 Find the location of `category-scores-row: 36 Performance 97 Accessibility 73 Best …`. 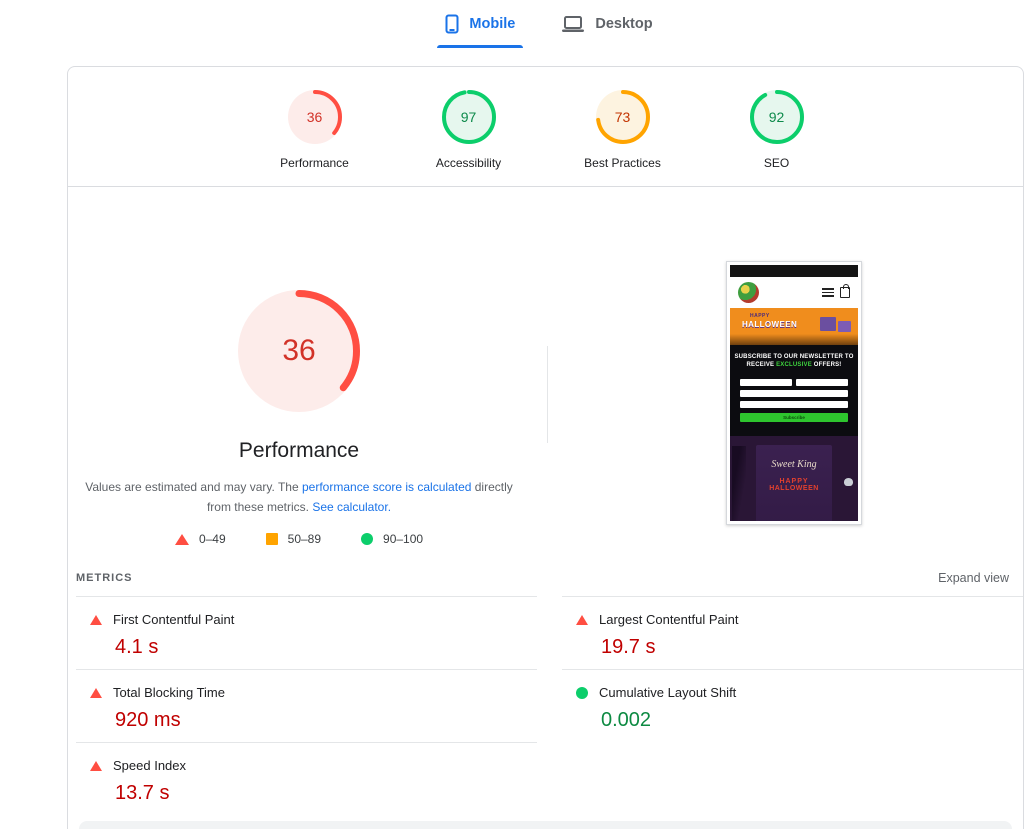

category-scores-row: 36 Performance 97 Accessibility 73 Best … is located at coordinates (545, 127).